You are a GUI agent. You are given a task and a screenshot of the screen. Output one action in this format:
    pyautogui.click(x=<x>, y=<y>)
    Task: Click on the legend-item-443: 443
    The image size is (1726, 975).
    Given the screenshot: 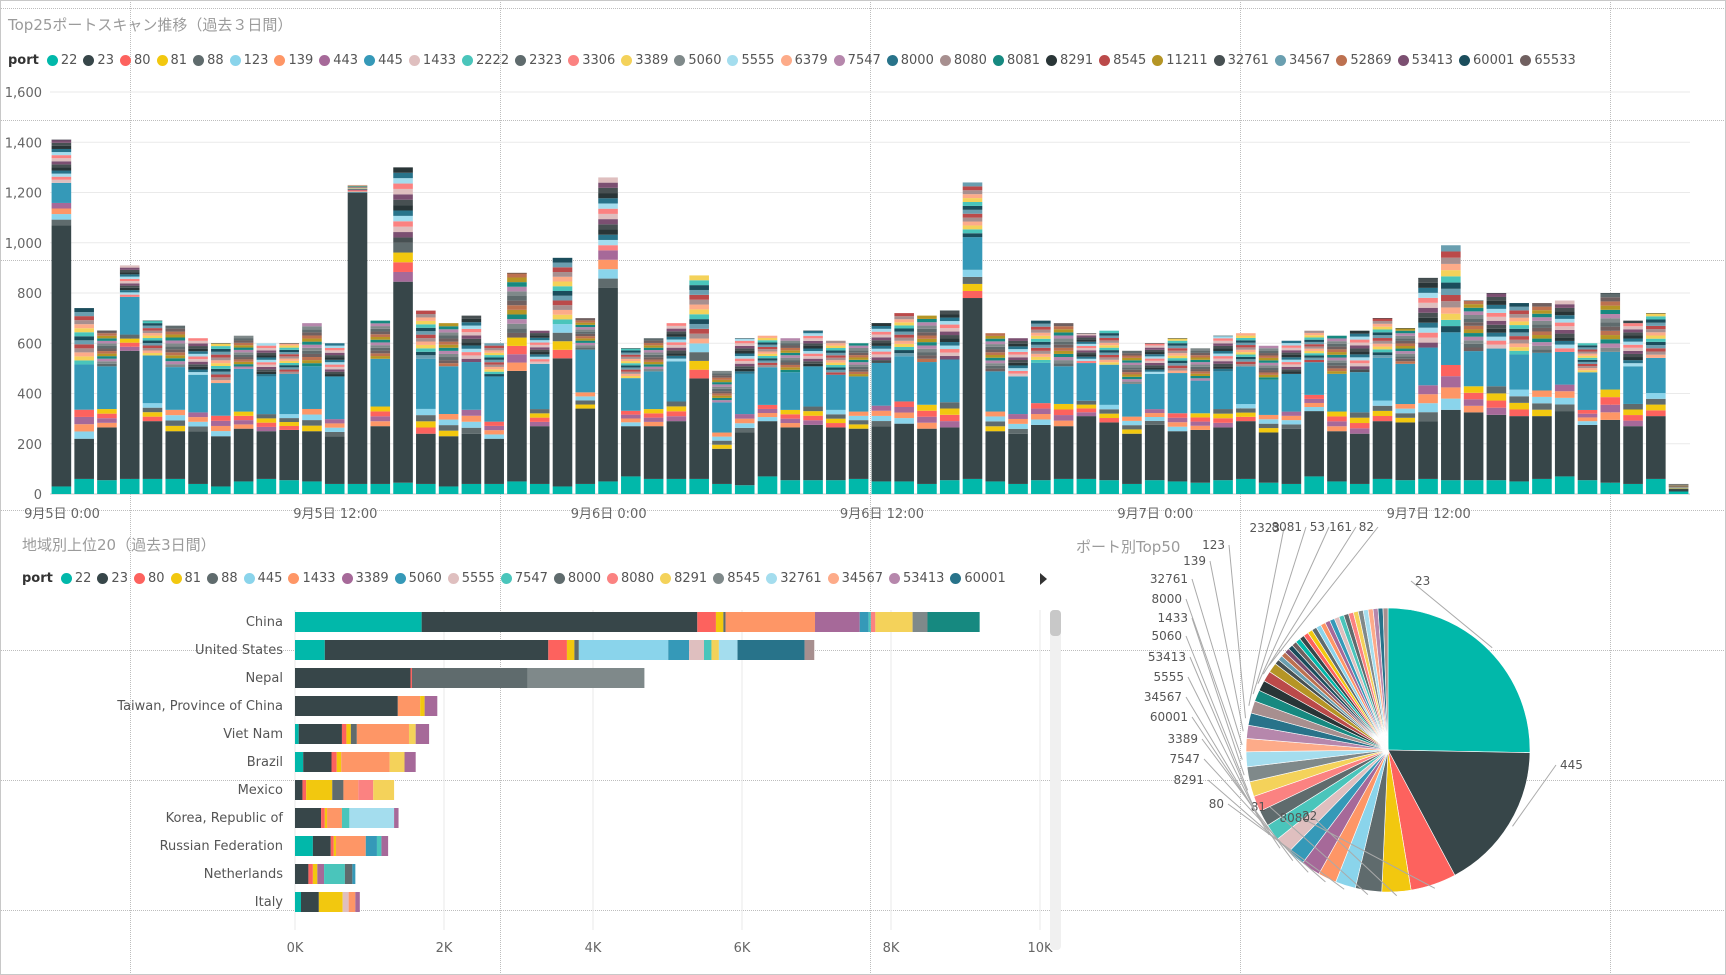 What is the action you would take?
    pyautogui.click(x=338, y=60)
    